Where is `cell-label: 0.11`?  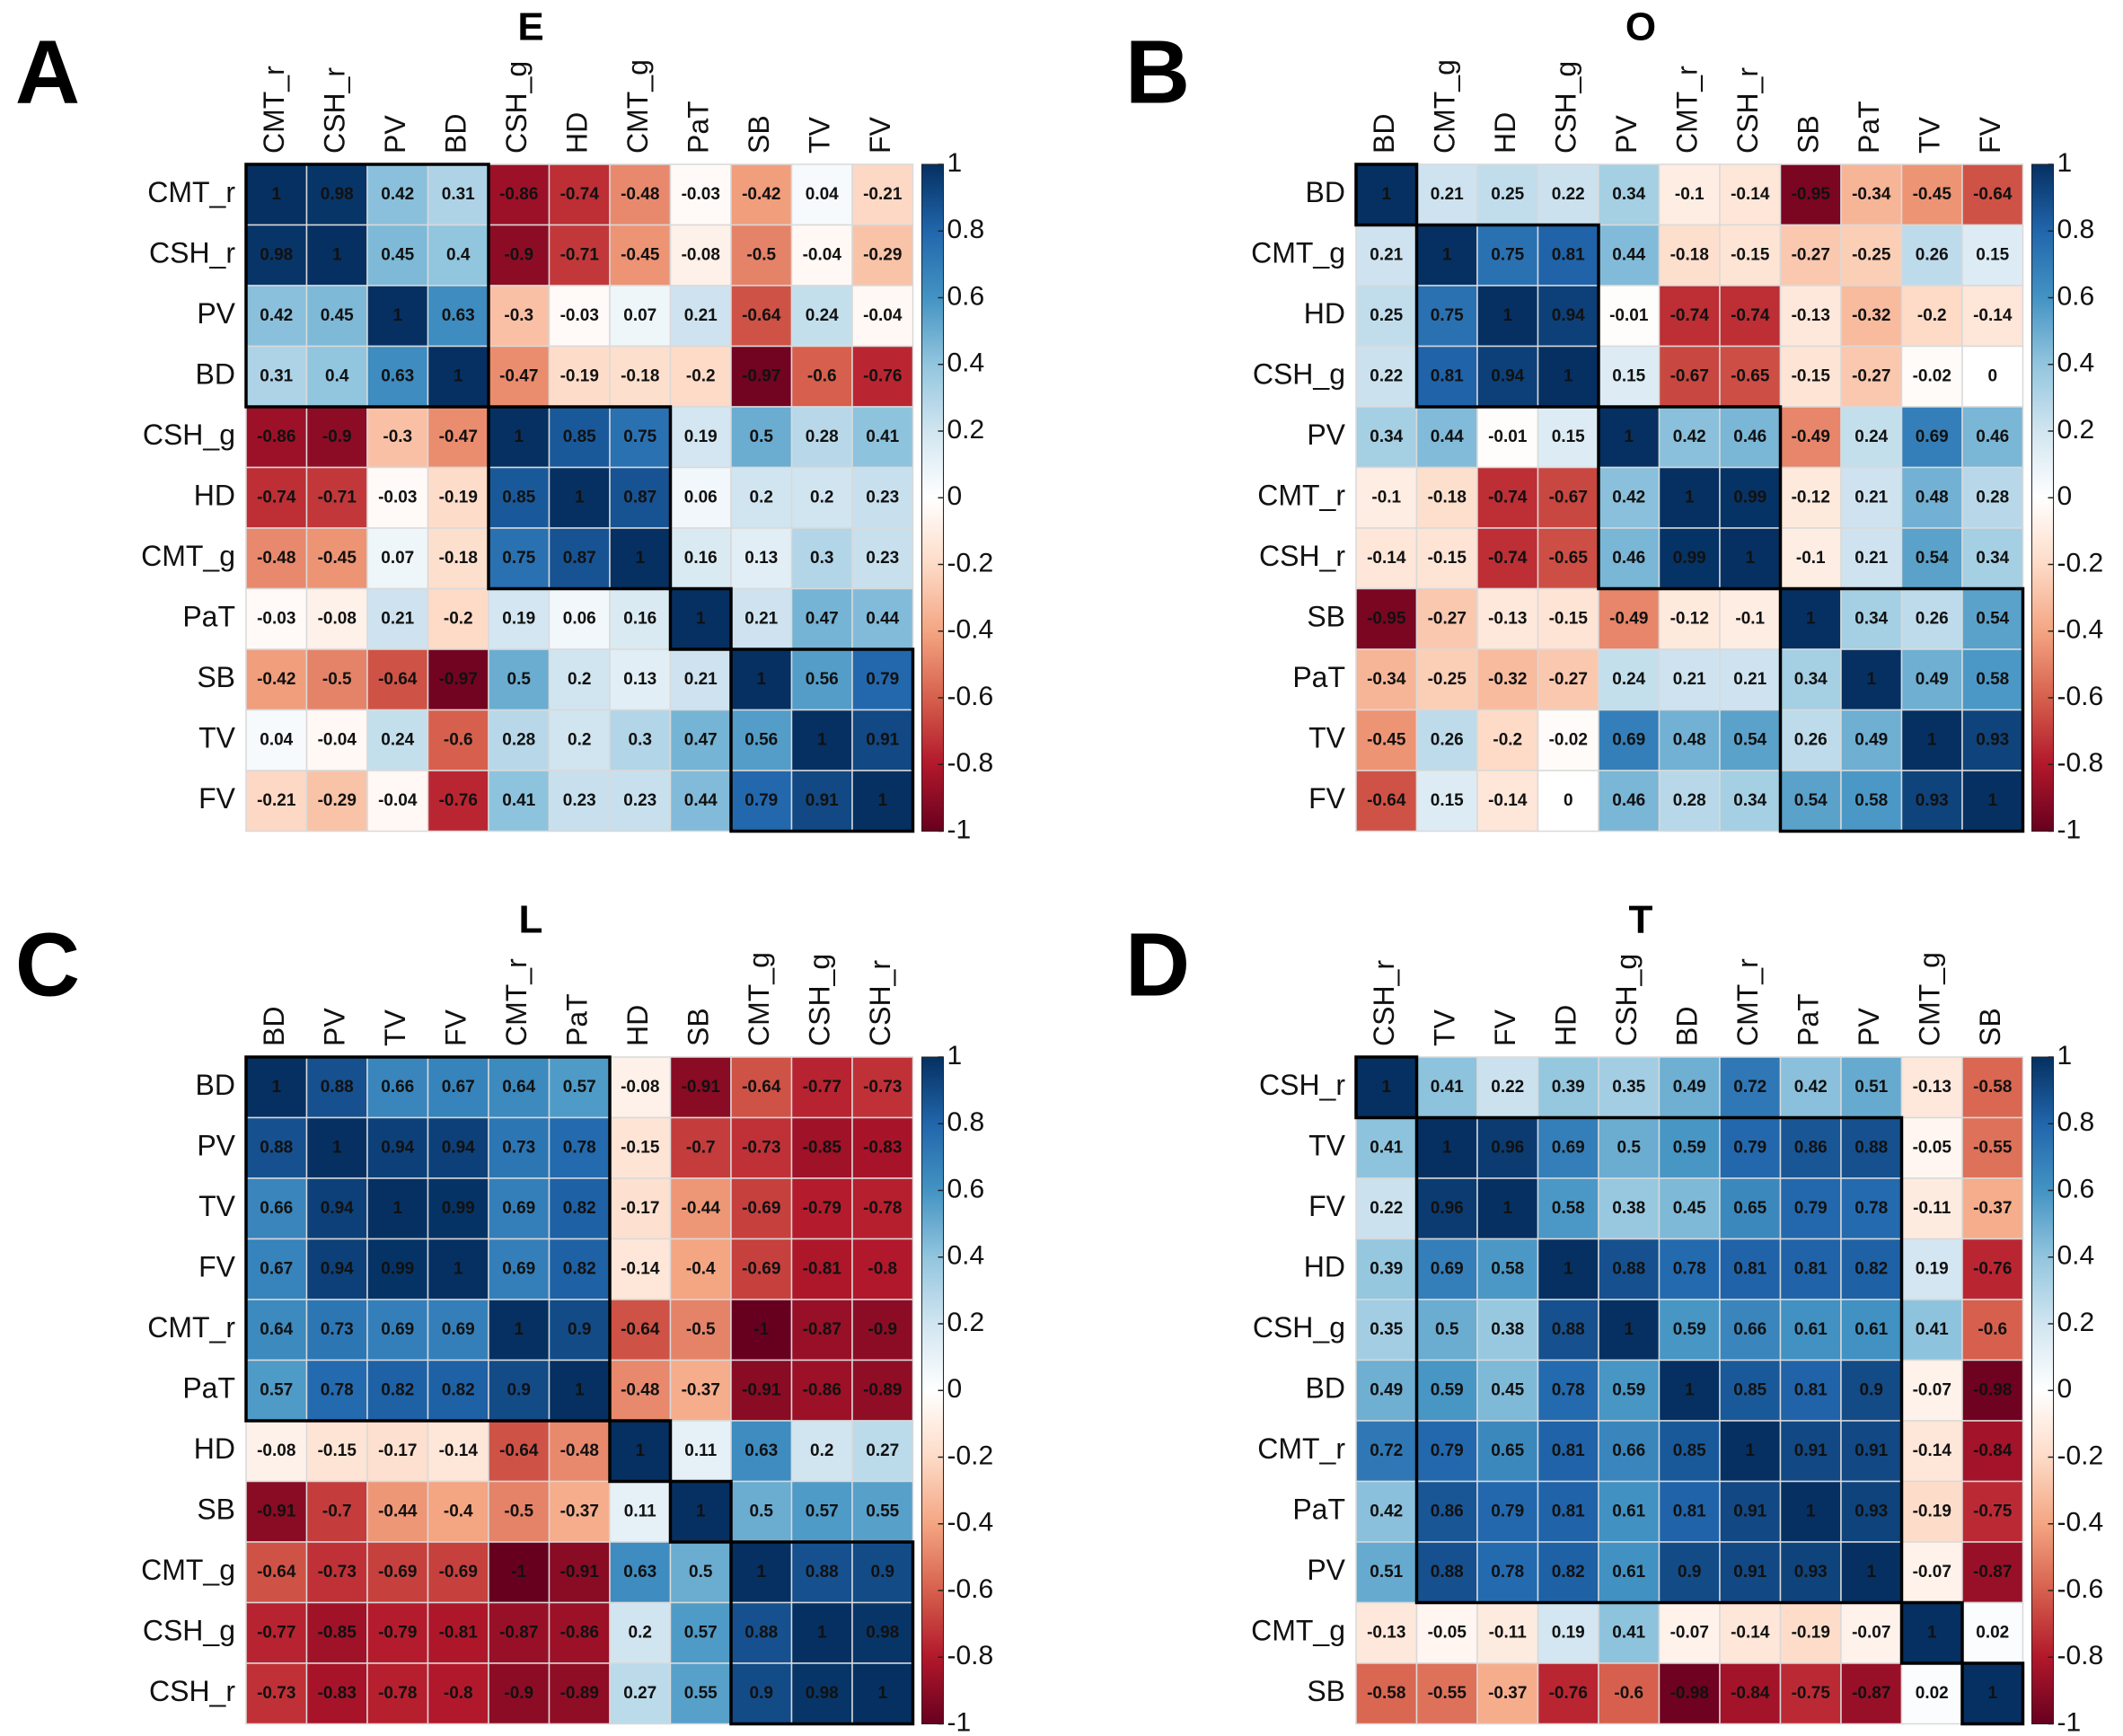 cell-label: 0.11 is located at coordinates (640, 1511).